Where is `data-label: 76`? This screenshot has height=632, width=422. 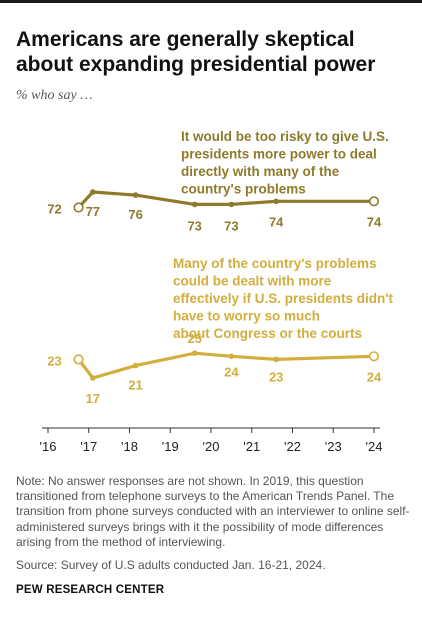
data-label: 76 is located at coordinates (135, 214).